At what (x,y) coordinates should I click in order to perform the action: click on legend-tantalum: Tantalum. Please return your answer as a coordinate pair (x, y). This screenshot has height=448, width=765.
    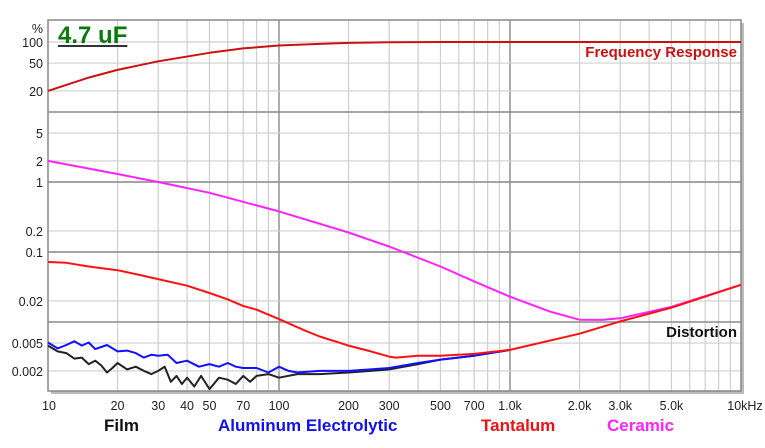
    Looking at the image, I should click on (518, 425).